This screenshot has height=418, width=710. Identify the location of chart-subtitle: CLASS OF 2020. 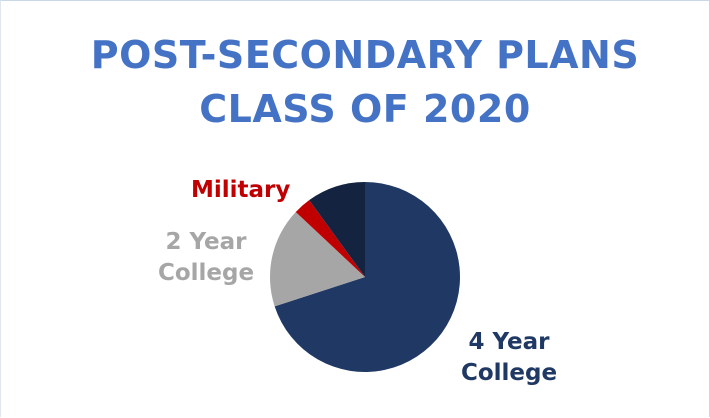
(365, 109).